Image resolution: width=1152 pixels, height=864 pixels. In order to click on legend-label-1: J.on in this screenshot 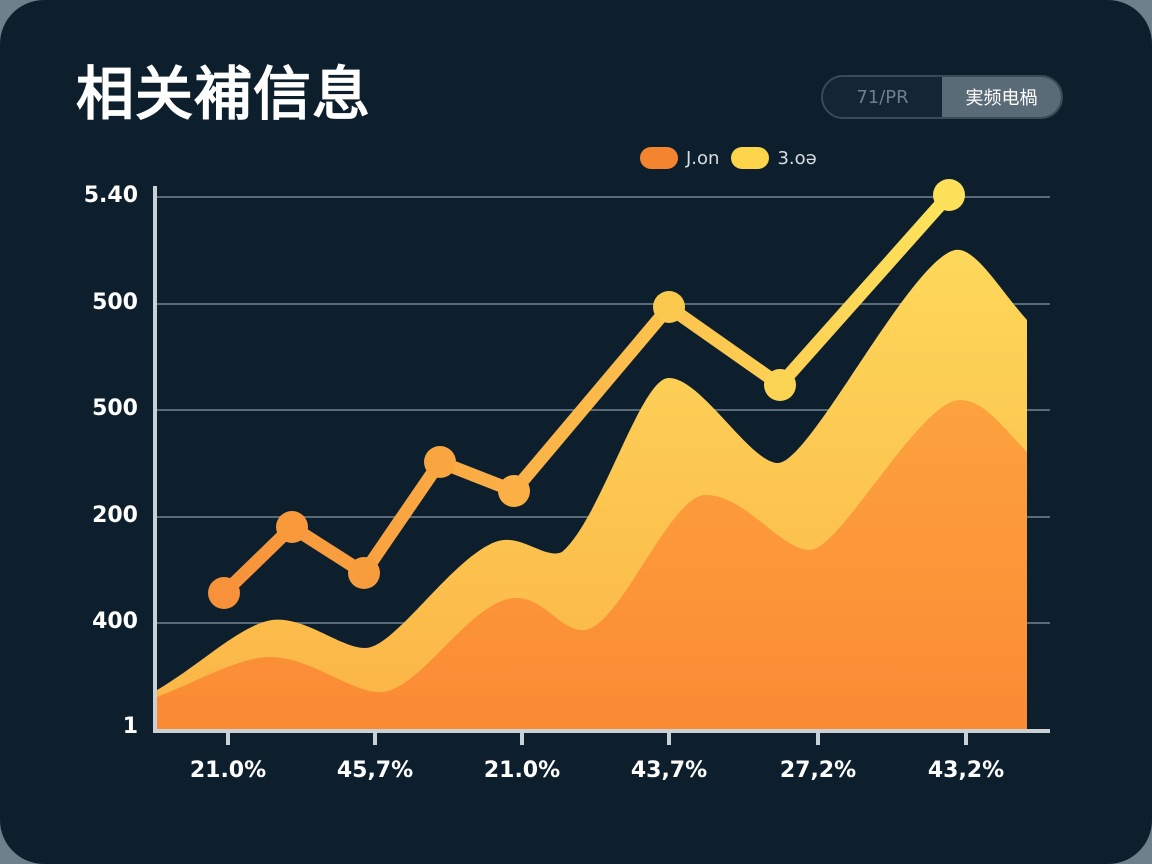, I will do `click(703, 158)`.